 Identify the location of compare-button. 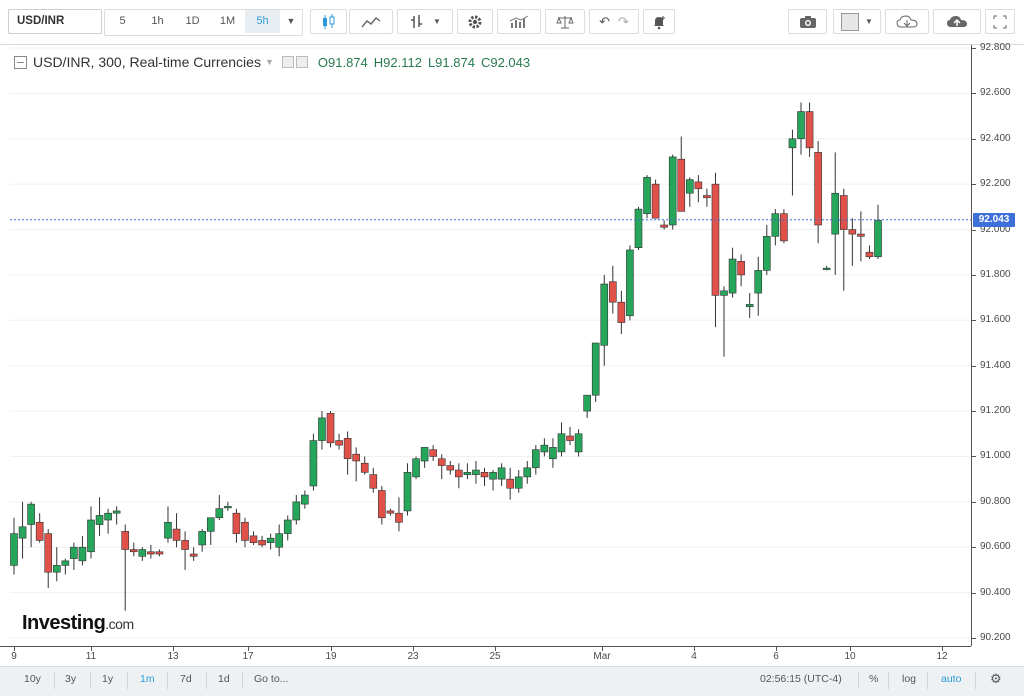
(565, 21).